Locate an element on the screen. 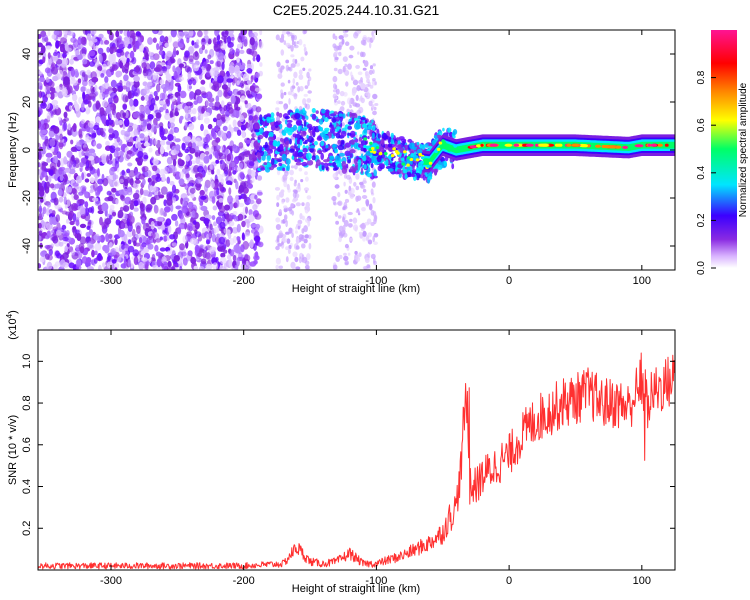 The width and height of the screenshot is (750, 600). x-tick-label: 100 is located at coordinates (642, 281).